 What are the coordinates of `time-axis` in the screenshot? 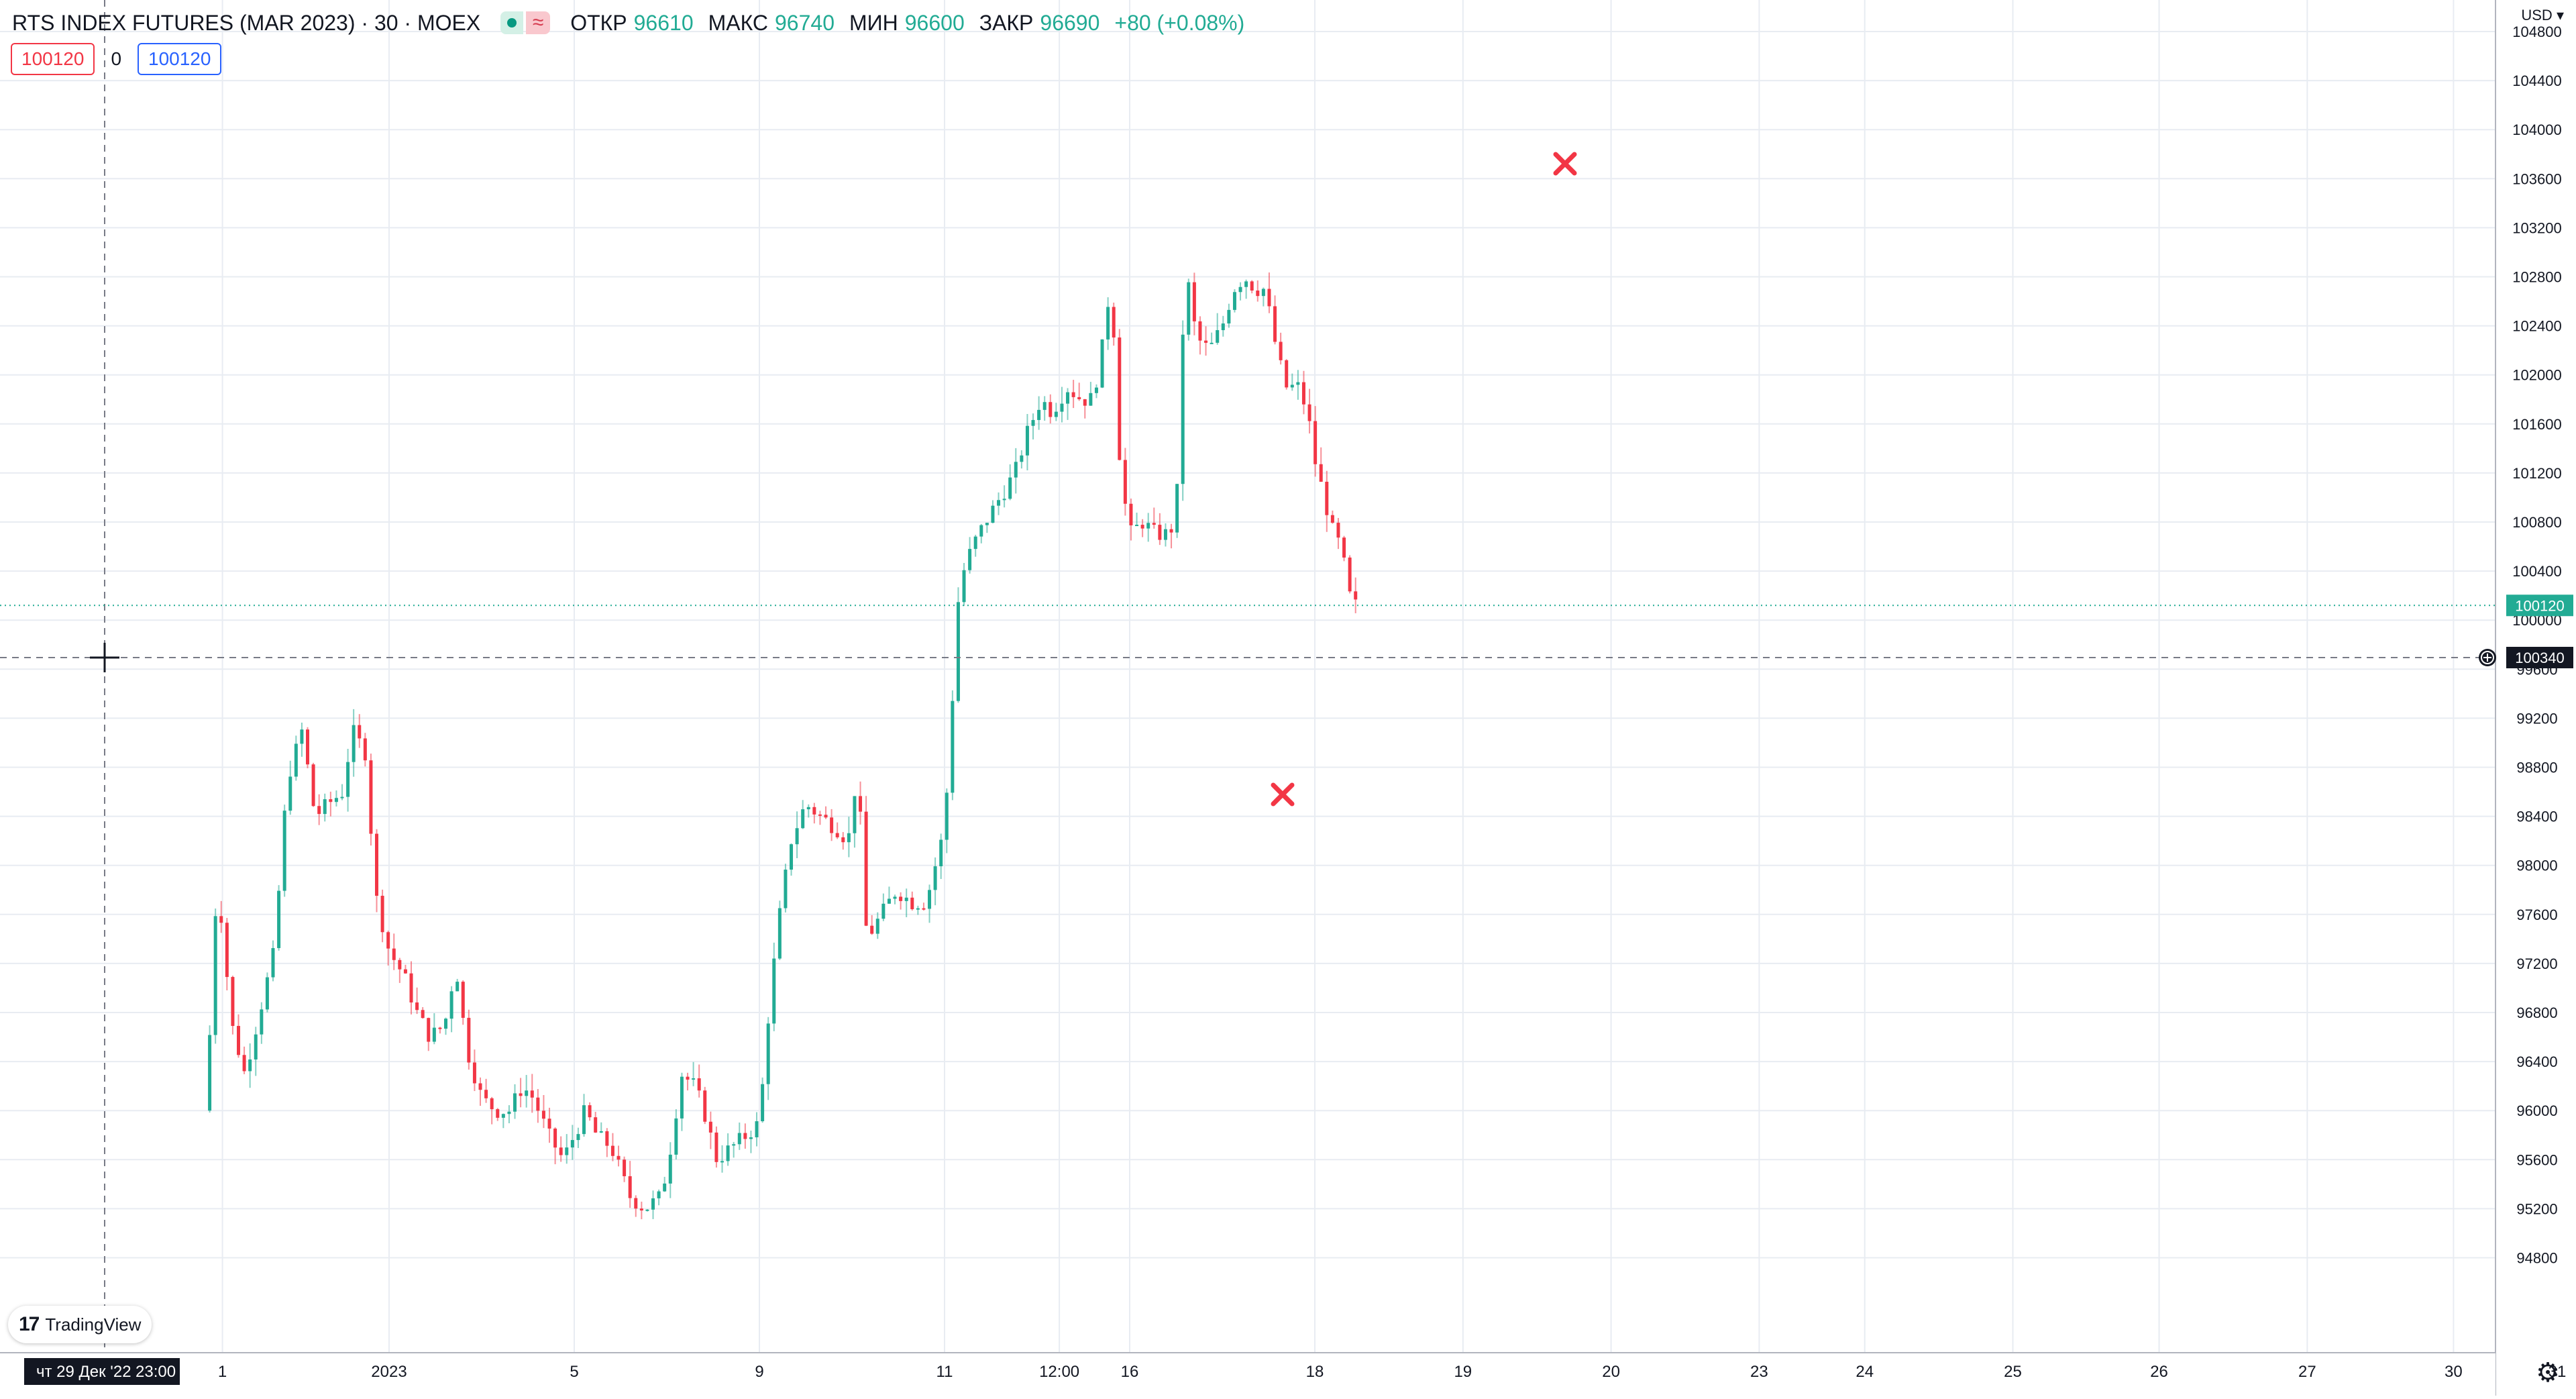 It's located at (1248, 1374).